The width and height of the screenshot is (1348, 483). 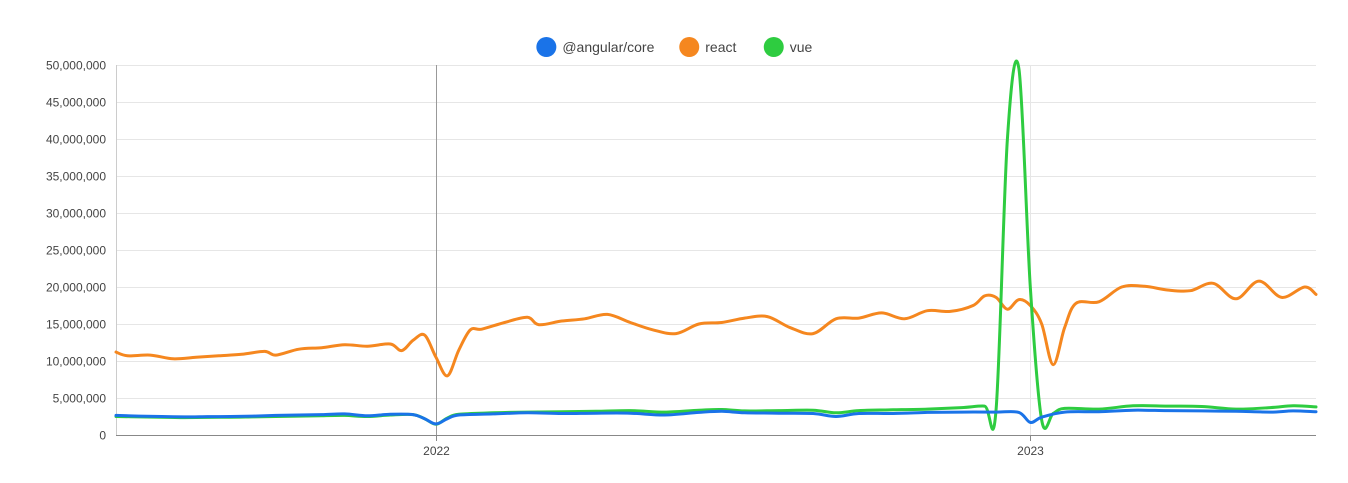 What do you see at coordinates (76, 177) in the screenshot?
I see `y-tick-label: 35,000,000` at bounding box center [76, 177].